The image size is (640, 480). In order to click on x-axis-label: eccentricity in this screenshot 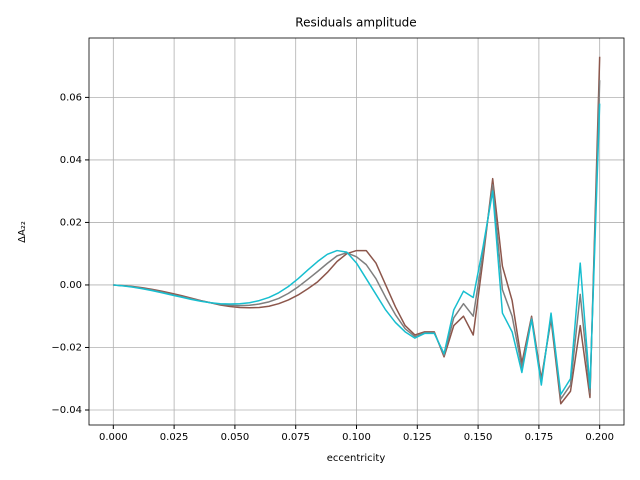, I will do `click(356, 458)`.